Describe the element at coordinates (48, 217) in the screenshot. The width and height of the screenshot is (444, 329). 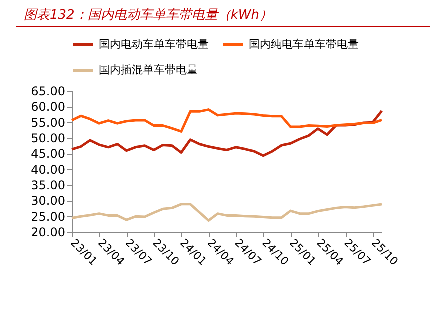
I see `y-tick-label: 25.00` at that location.